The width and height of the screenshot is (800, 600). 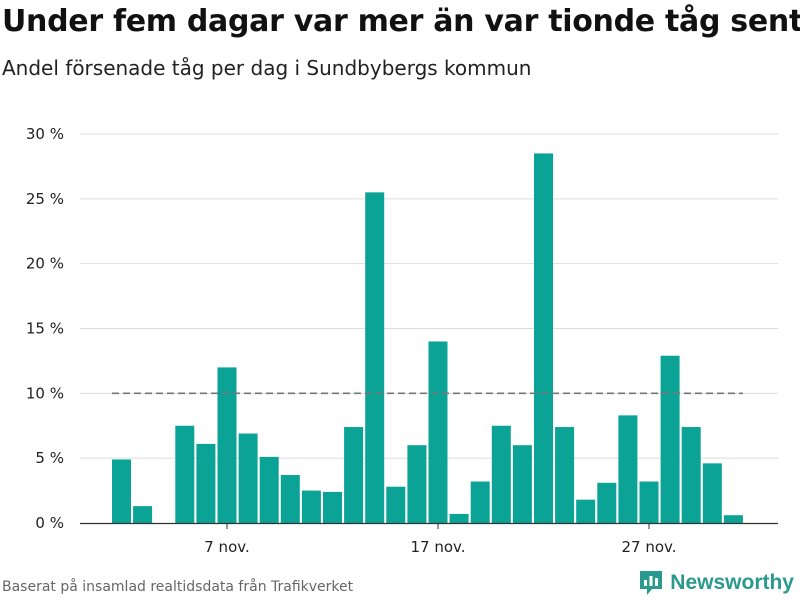 I want to click on y-axis-labels: 0 % 5 % 10 % 15 % 20 % 25 % 30 %, so click(x=45, y=328).